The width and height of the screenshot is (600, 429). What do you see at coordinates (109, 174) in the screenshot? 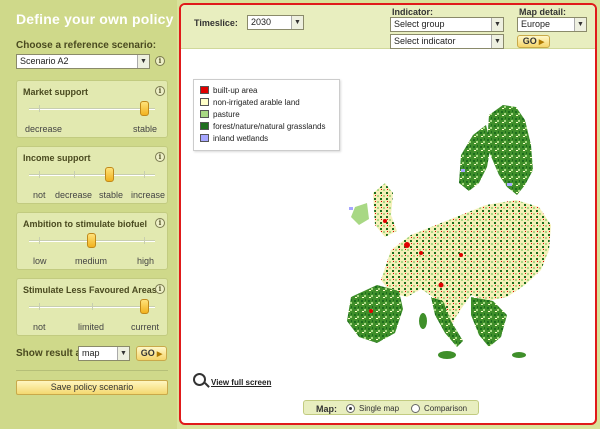
I see `income-support-thumb` at bounding box center [109, 174].